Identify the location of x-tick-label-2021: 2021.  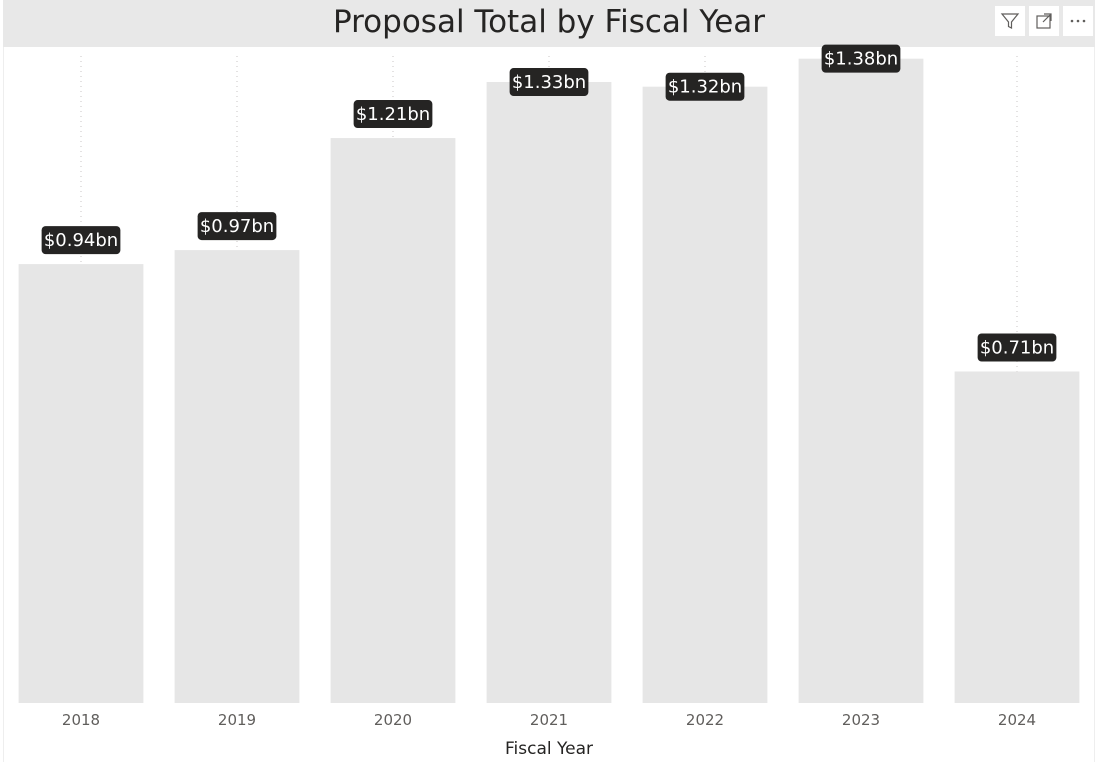
(549, 720).